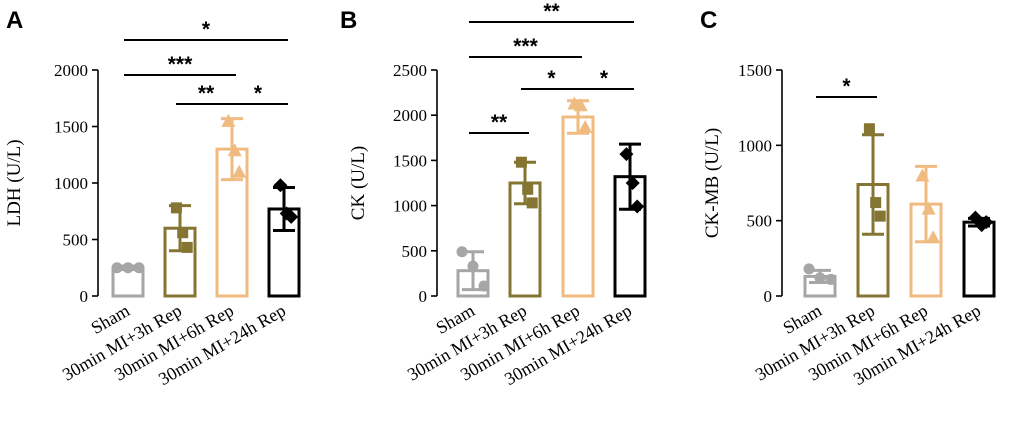  What do you see at coordinates (71, 70) in the screenshot?
I see `panel-a-y-tick-label: 2000` at bounding box center [71, 70].